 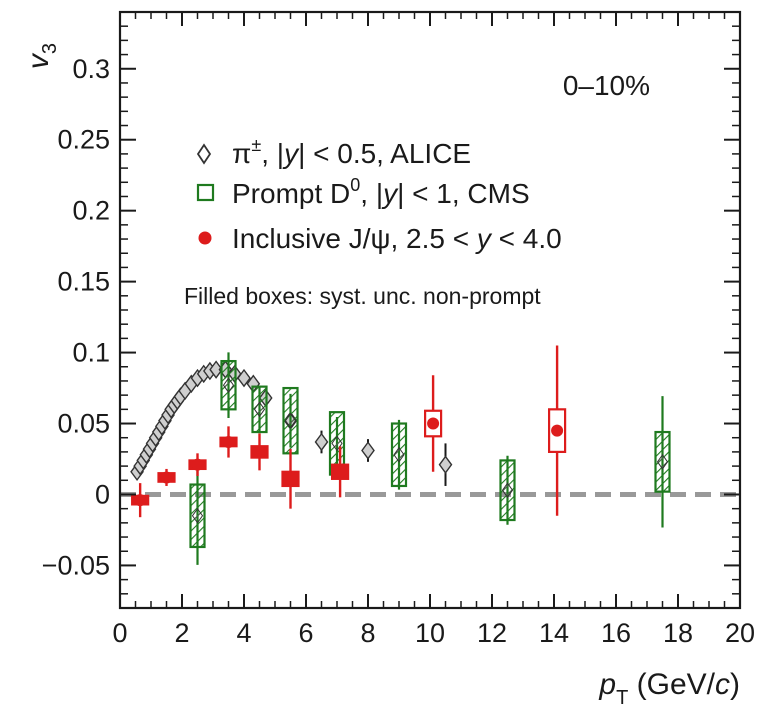 I want to click on x-tick-label: 6, so click(x=305, y=633).